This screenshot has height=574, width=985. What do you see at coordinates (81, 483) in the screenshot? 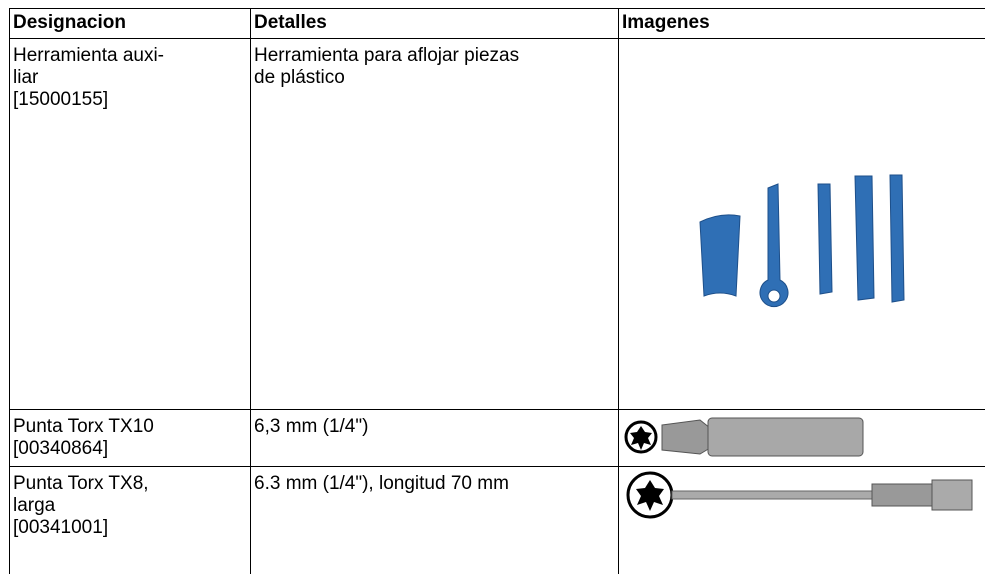
I see `cell-text: Punta Torx TX8,` at bounding box center [81, 483].